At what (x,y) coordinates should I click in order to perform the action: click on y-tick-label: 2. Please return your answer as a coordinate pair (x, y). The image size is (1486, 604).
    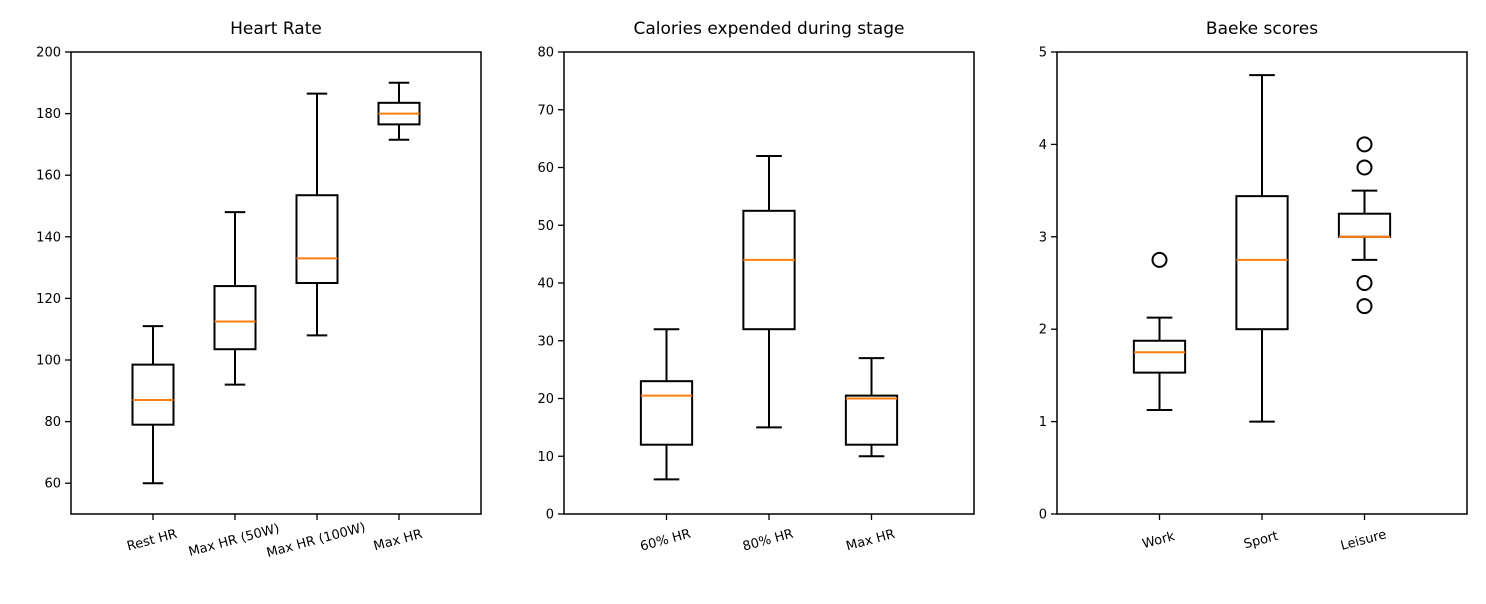
    Looking at the image, I should click on (1043, 330).